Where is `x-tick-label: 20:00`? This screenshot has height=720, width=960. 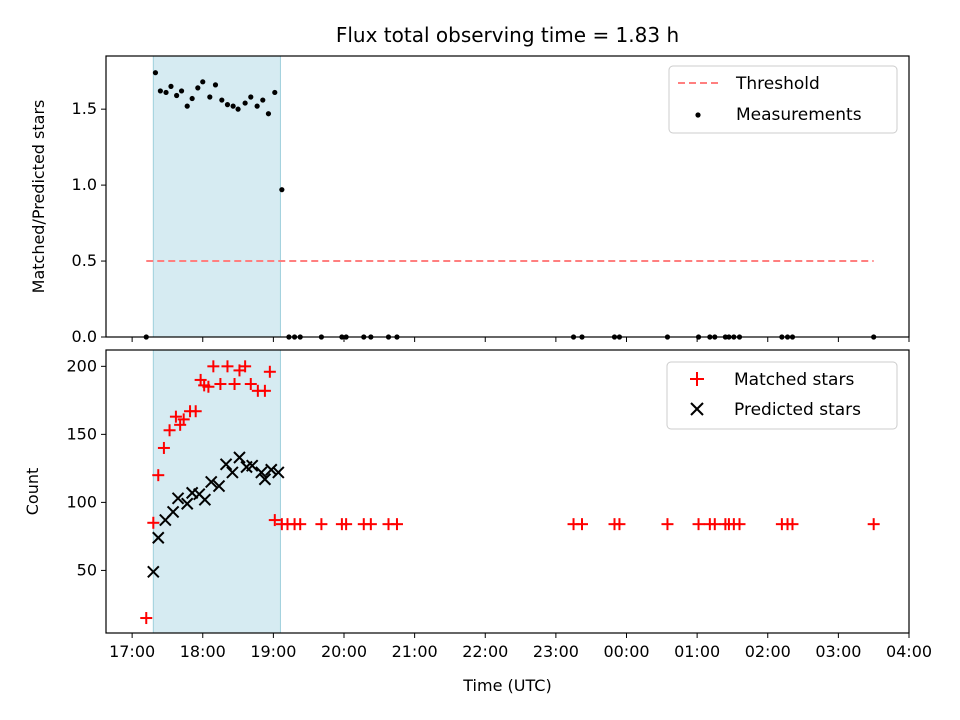
x-tick-label: 20:00 is located at coordinates (344, 651).